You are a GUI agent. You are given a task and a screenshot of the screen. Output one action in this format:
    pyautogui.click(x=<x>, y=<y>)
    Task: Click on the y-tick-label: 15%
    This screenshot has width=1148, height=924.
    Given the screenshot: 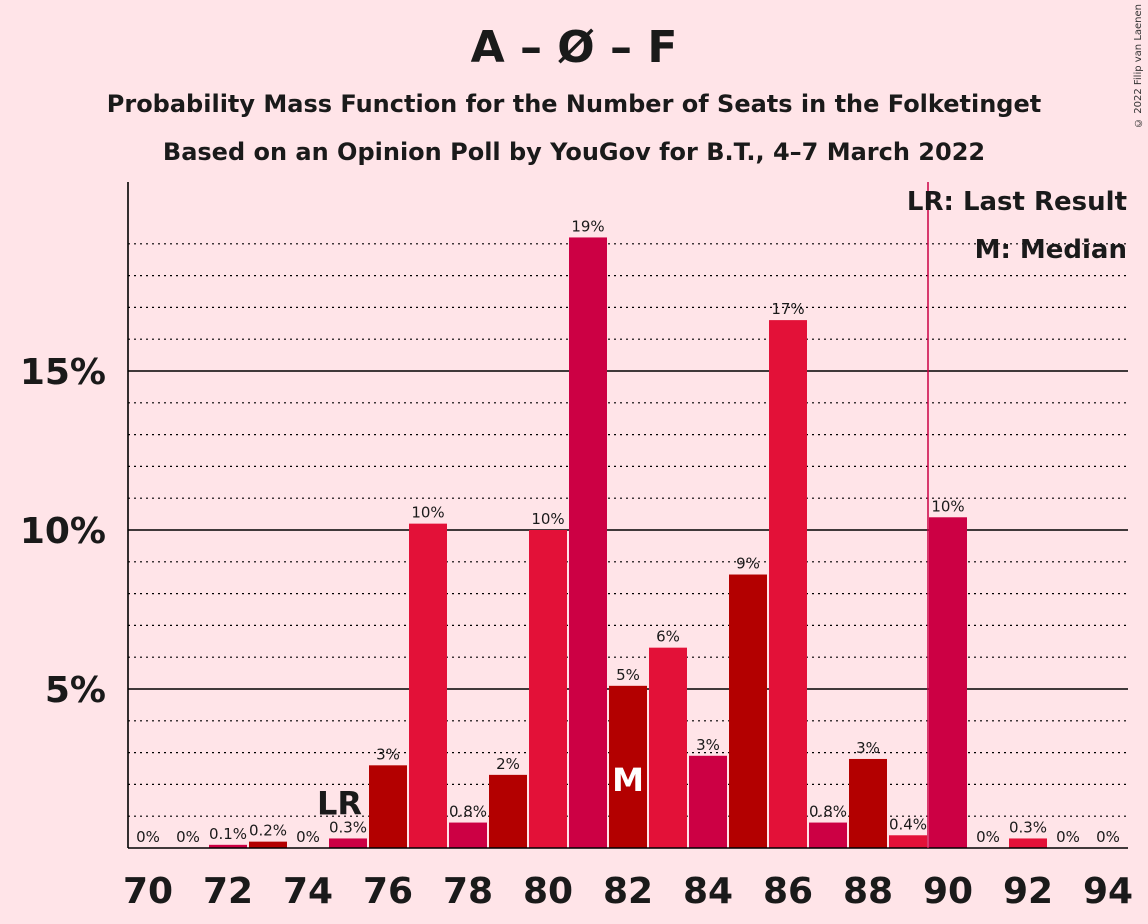 What is the action you would take?
    pyautogui.click(x=63, y=372)
    